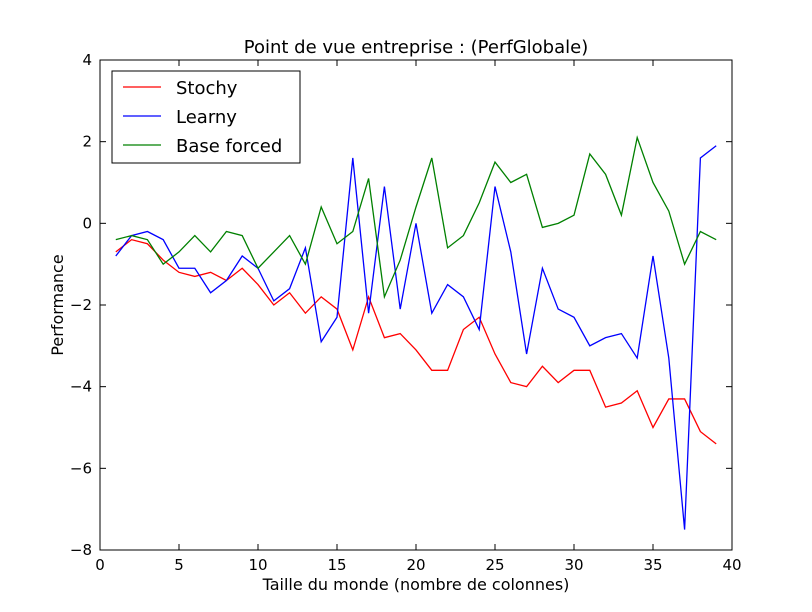 The width and height of the screenshot is (812, 612). Describe the element at coordinates (87, 60) in the screenshot. I see `y-tick-label: 4` at that location.